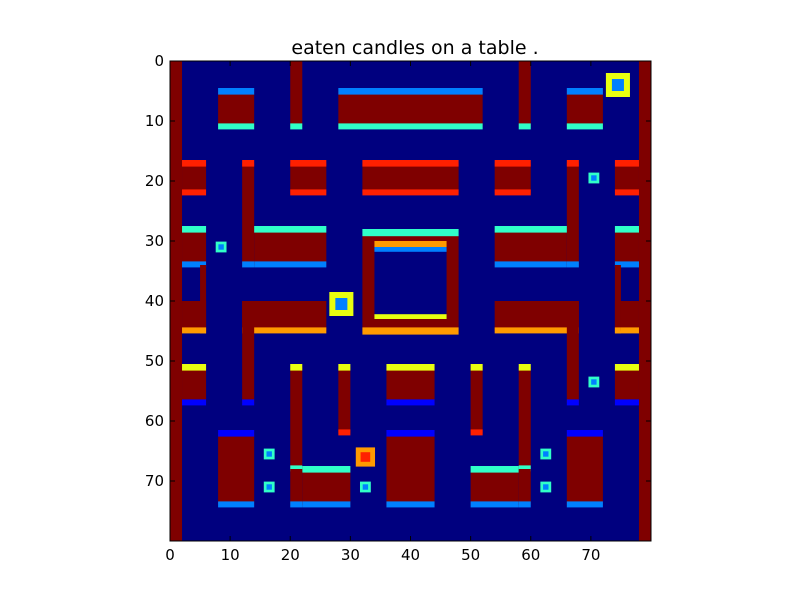 The height and width of the screenshot is (600, 800). I want to click on center-box-top-edge, so click(410, 233).